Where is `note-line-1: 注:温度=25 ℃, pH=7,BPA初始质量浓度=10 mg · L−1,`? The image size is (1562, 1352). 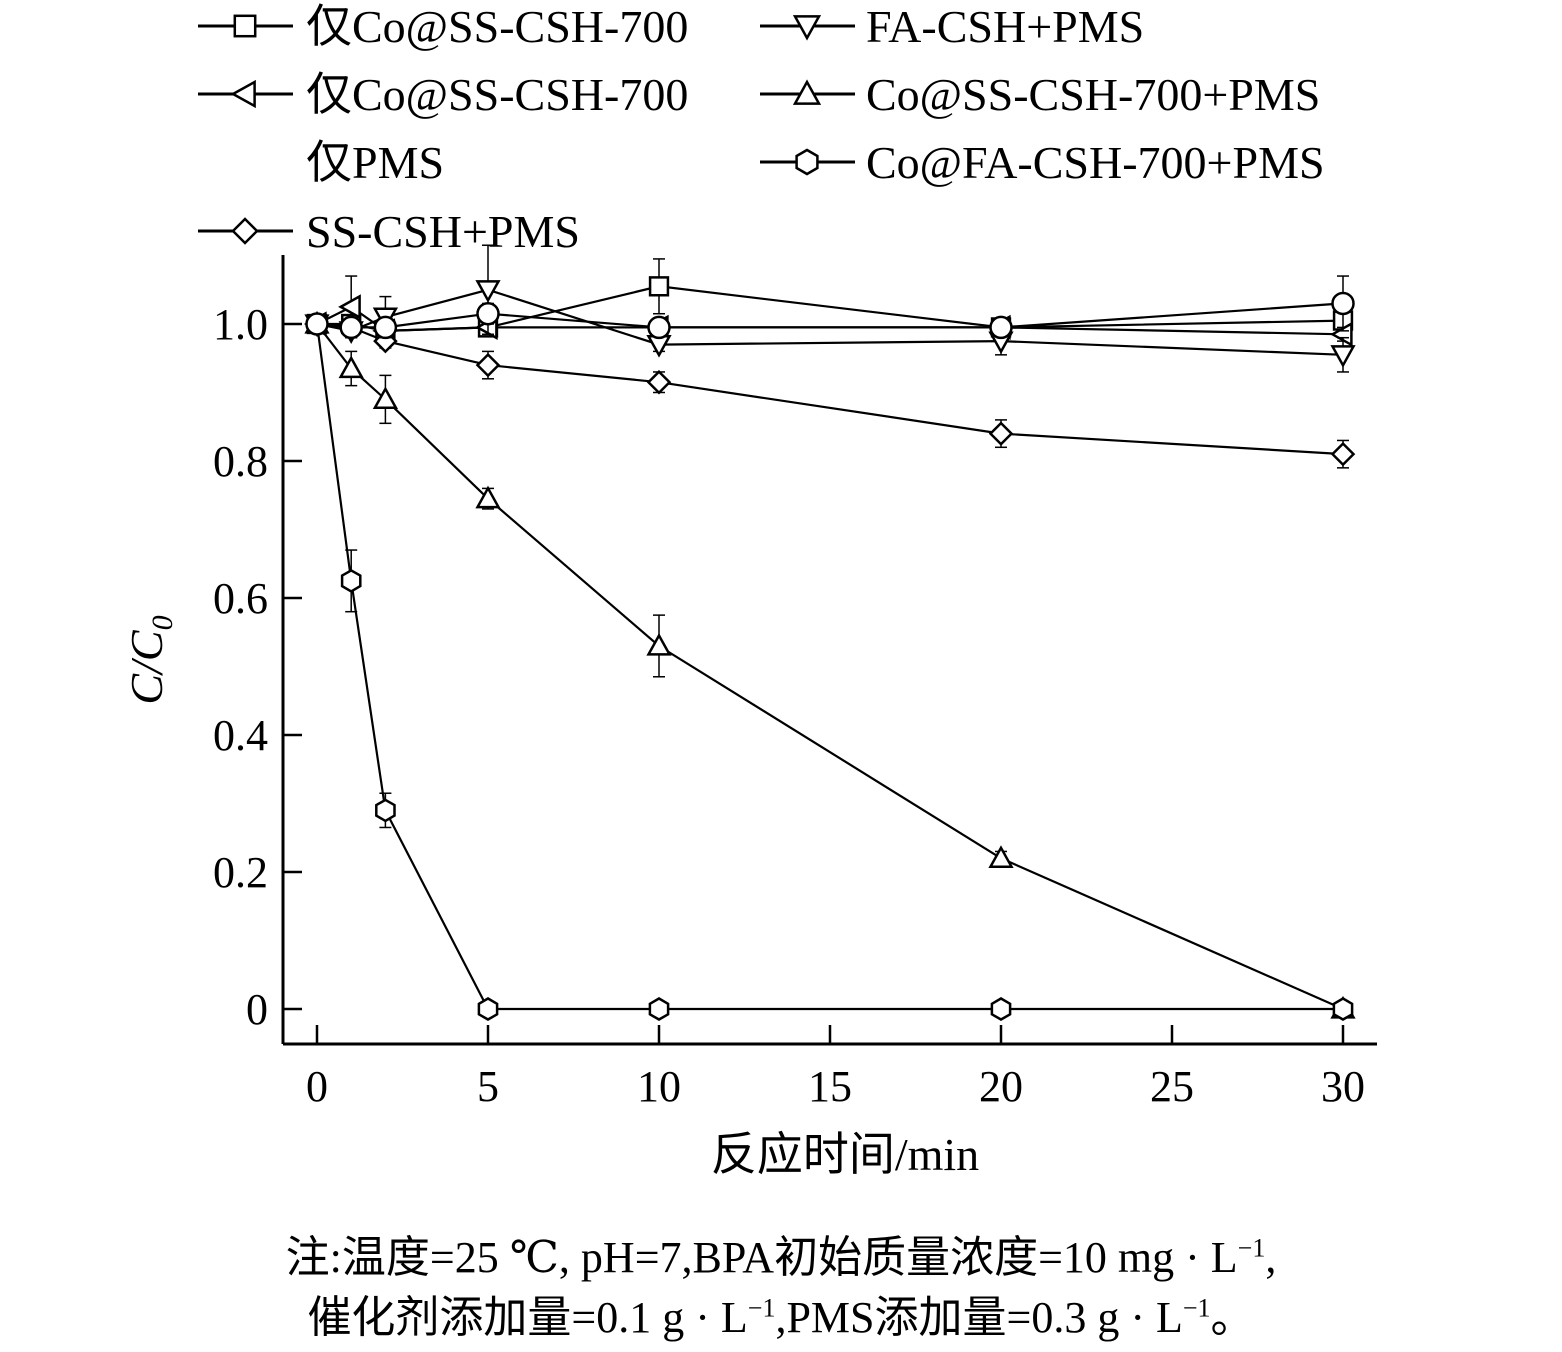 note-line-1: 注:温度=25 ℃, pH=7,BPA初始质量浓度=10 mg · L−1, is located at coordinates (781, 1258).